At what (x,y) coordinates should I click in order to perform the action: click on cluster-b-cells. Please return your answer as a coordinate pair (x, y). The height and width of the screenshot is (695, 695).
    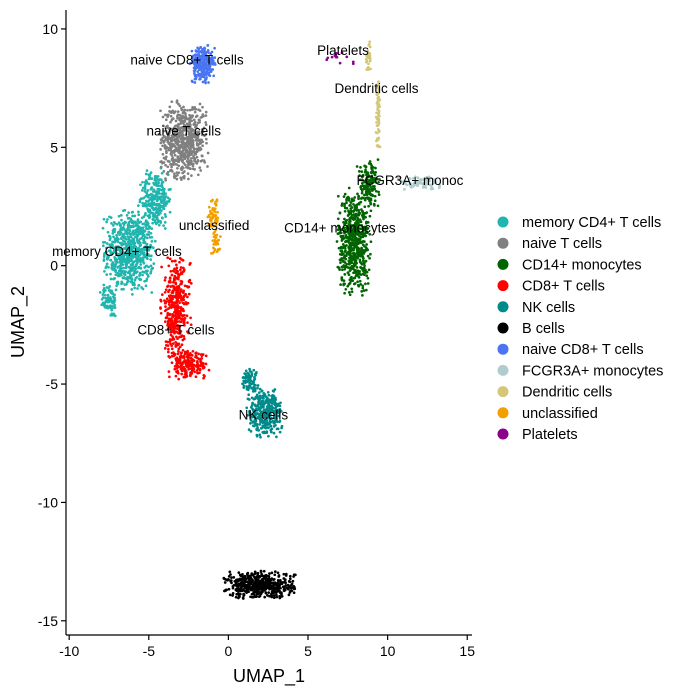
    Looking at the image, I should click on (259, 584).